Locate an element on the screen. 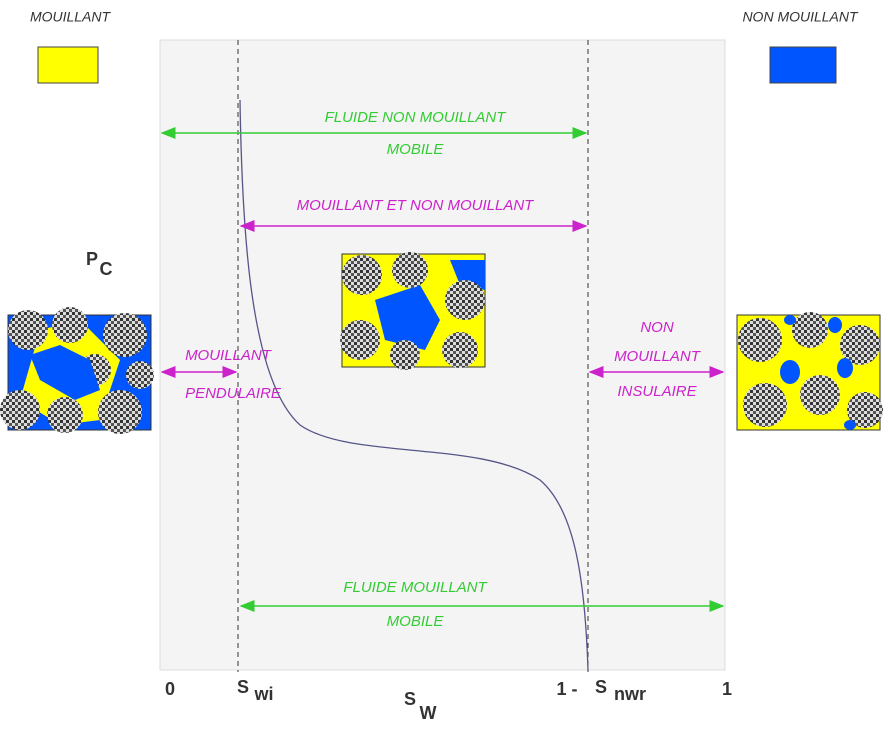 This screenshot has width=883, height=729. legend-nonwetting: NON MOUILLANT is located at coordinates (800, 17).